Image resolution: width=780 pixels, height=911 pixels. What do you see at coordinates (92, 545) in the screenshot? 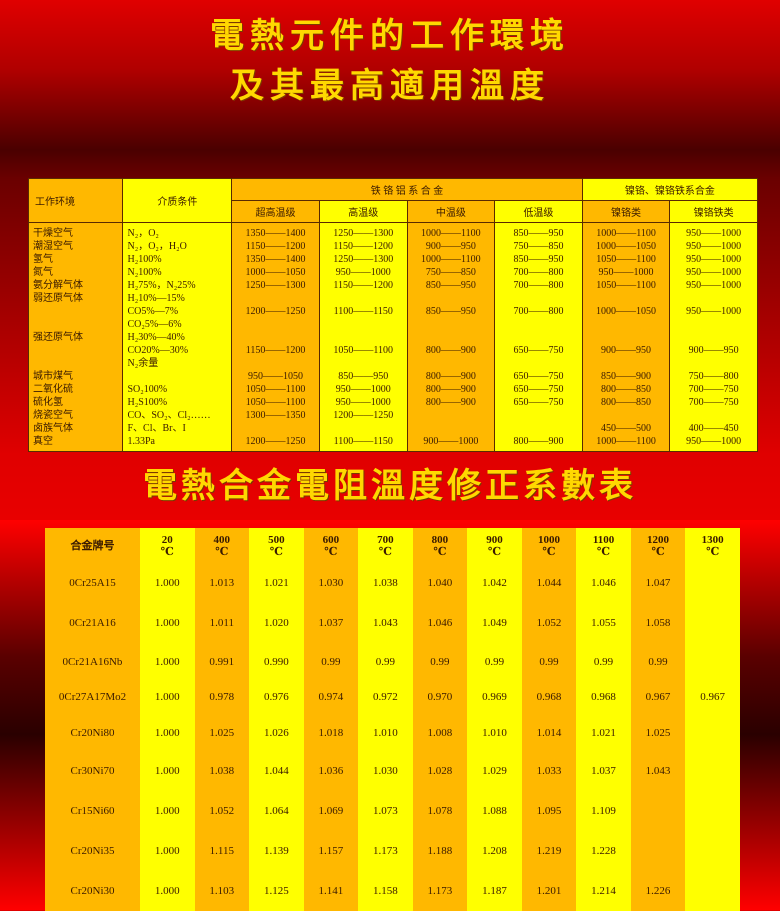
I see `header-alloy: 合金牌号` at bounding box center [92, 545].